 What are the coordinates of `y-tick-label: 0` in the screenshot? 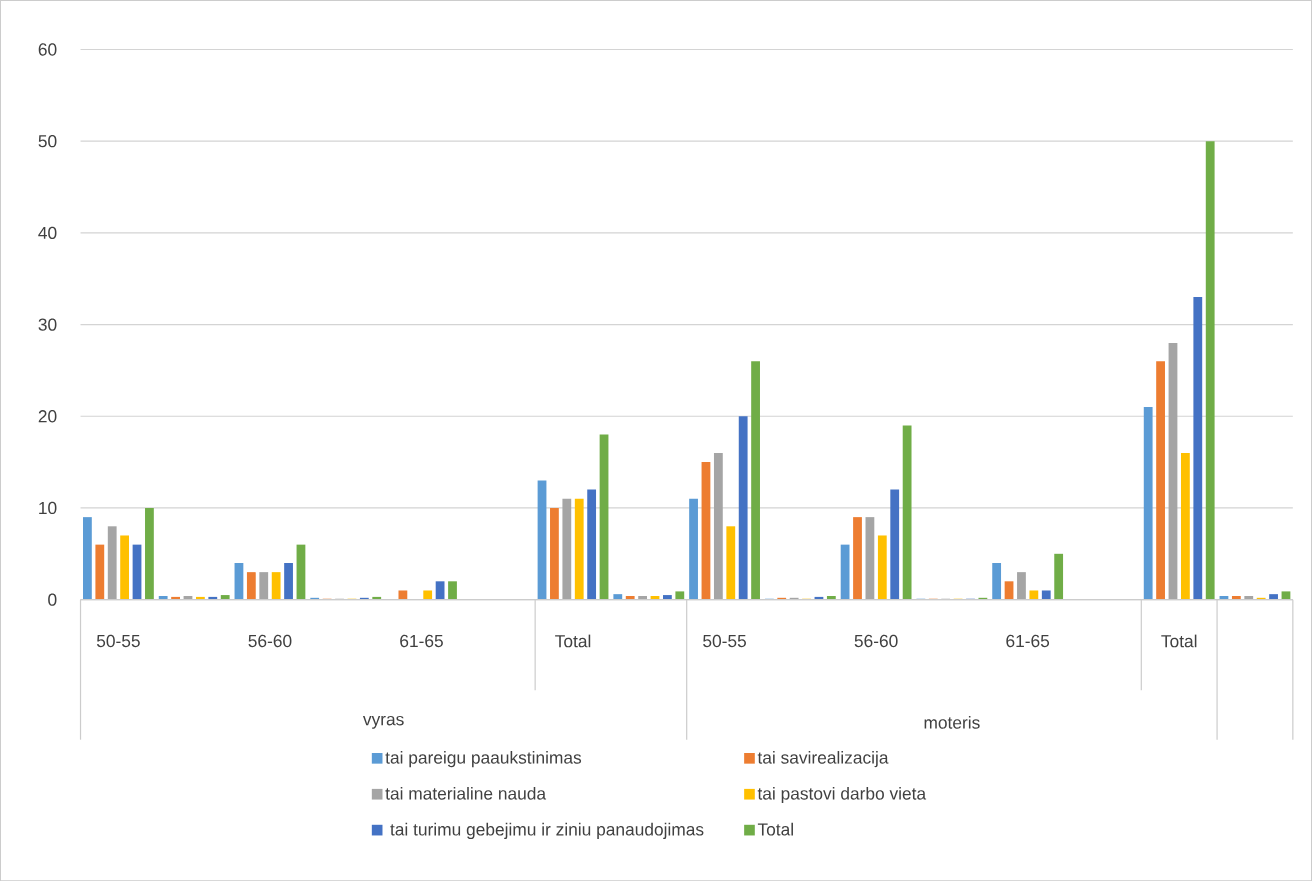 It's located at (52, 599).